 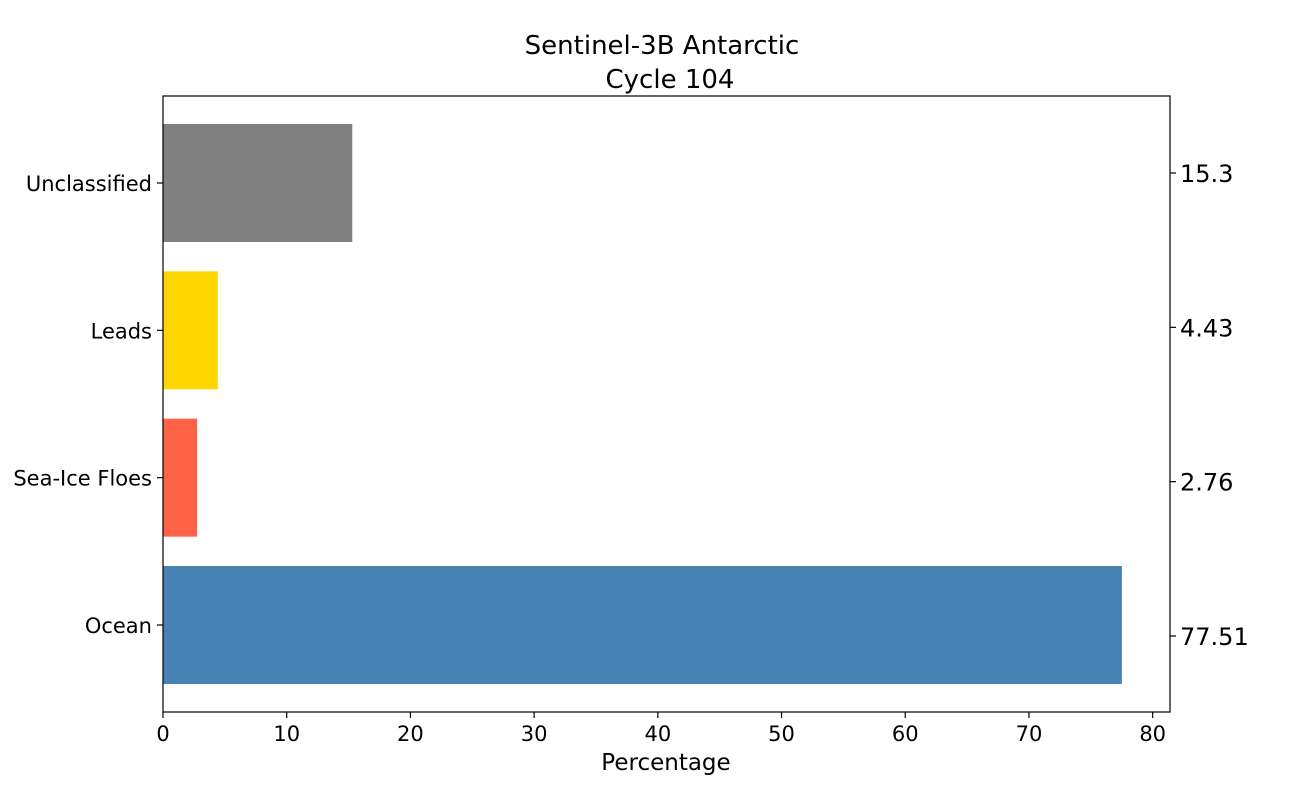 What do you see at coordinates (1214, 637) in the screenshot?
I see `value-label-ocean: 77.51` at bounding box center [1214, 637].